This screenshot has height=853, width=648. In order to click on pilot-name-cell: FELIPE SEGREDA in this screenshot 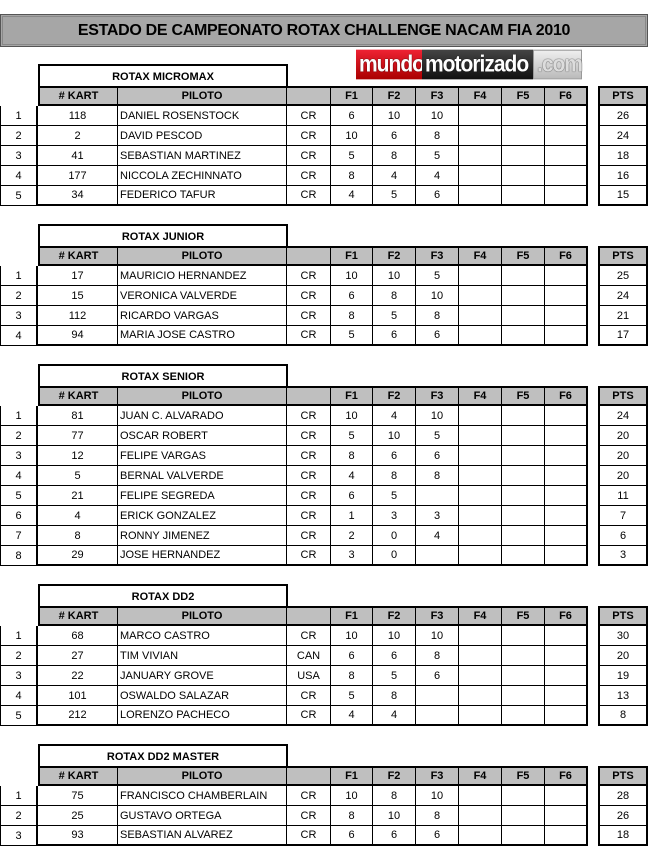, I will do `click(202, 496)`.